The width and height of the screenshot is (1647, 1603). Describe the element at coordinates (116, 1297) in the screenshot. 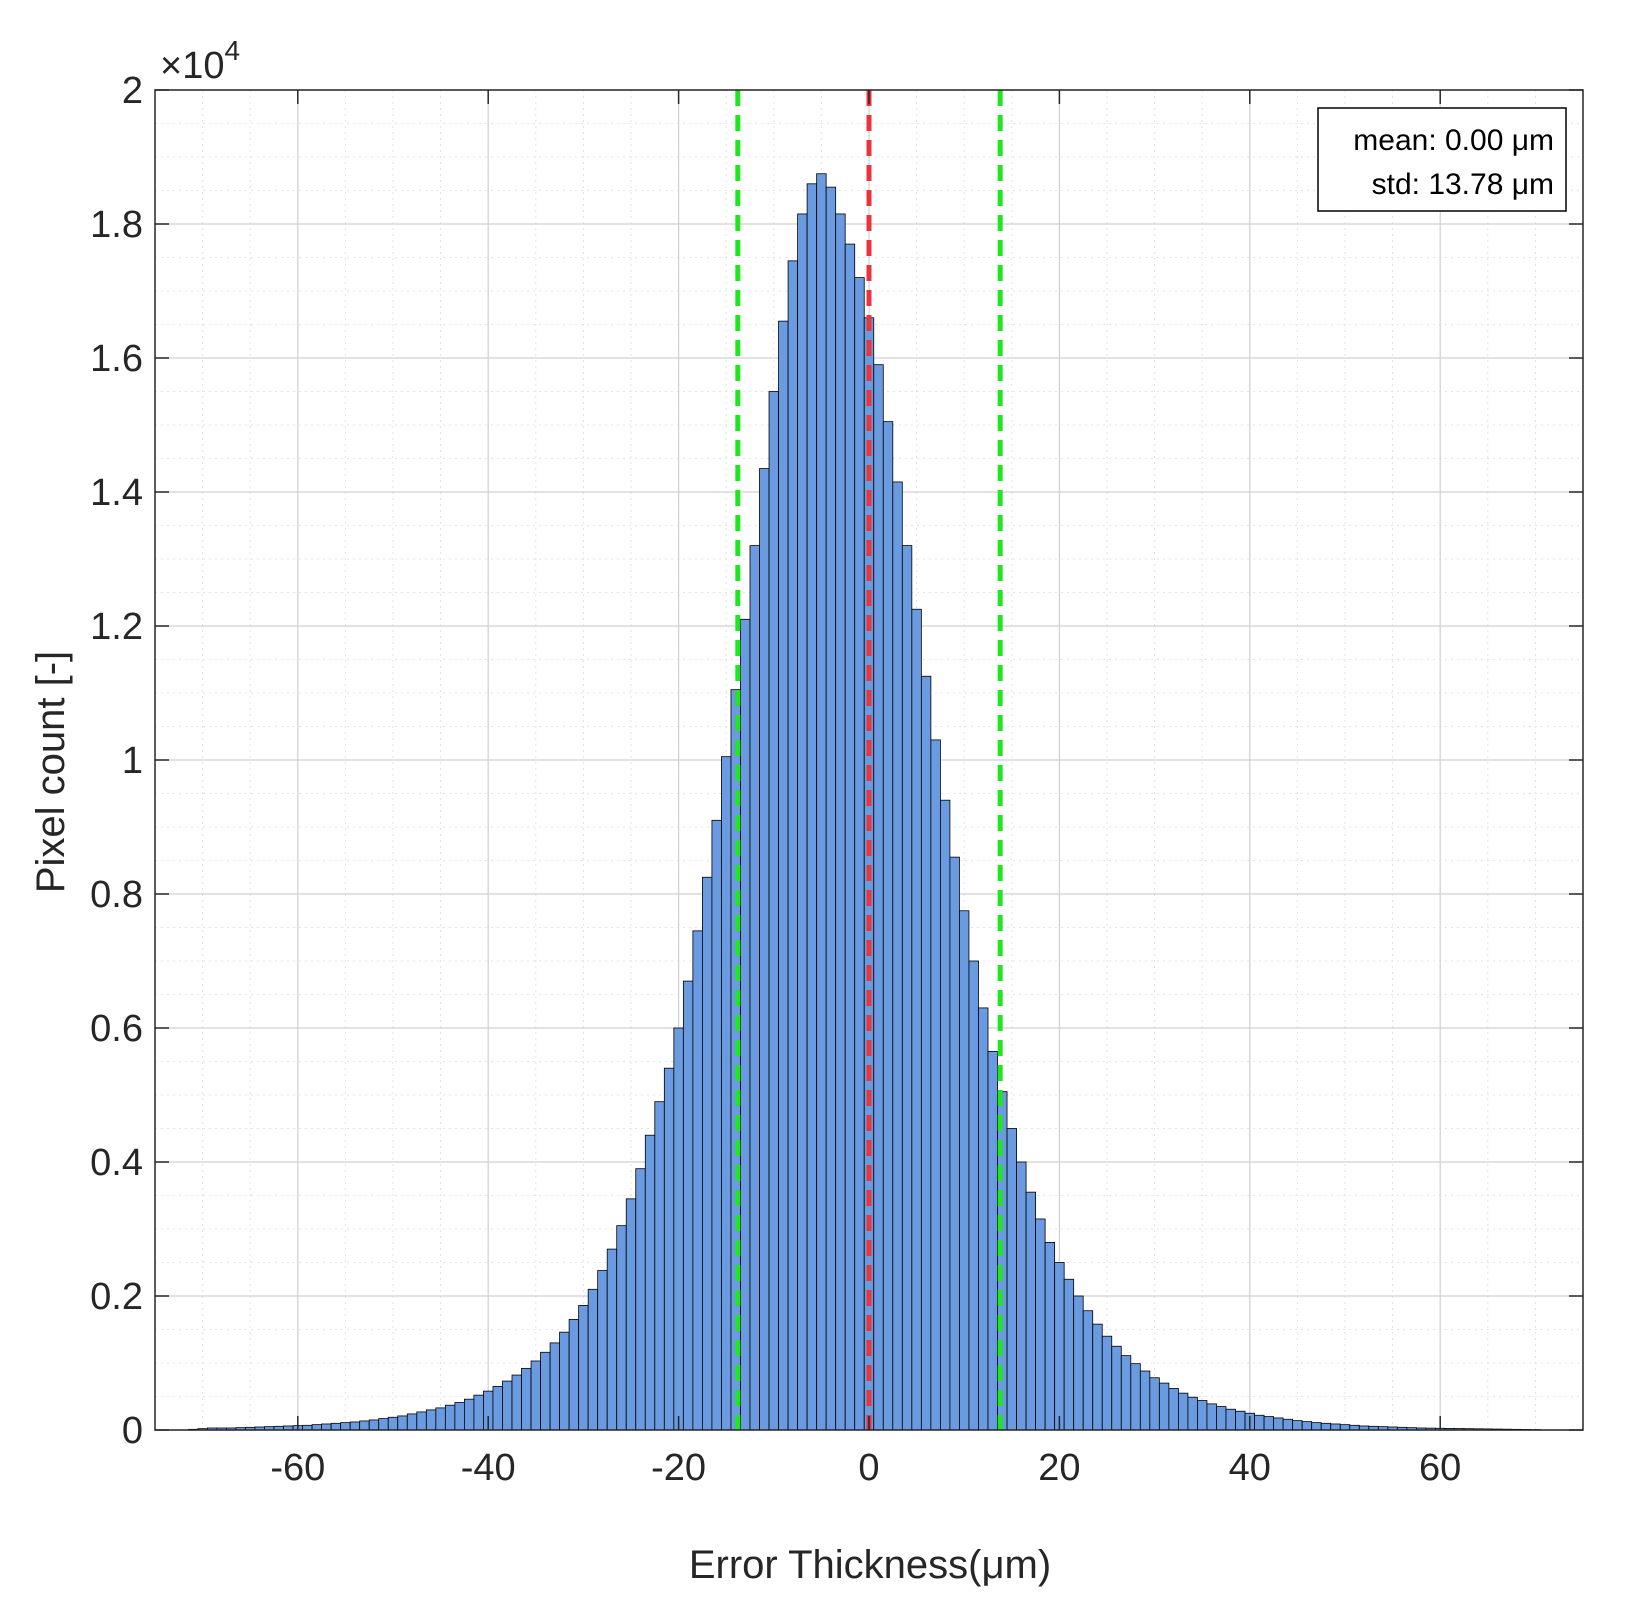

I see `y-tick-label: 0.2` at that location.